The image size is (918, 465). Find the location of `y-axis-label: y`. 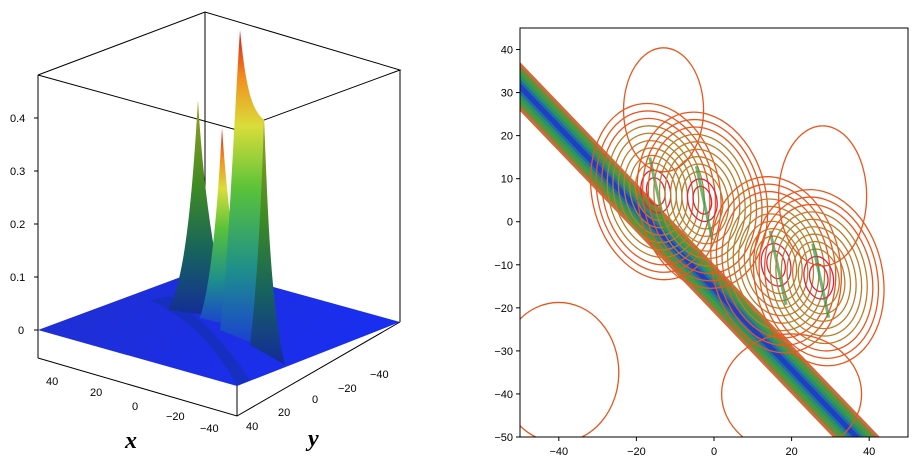

y-axis-label: y is located at coordinates (312, 439).